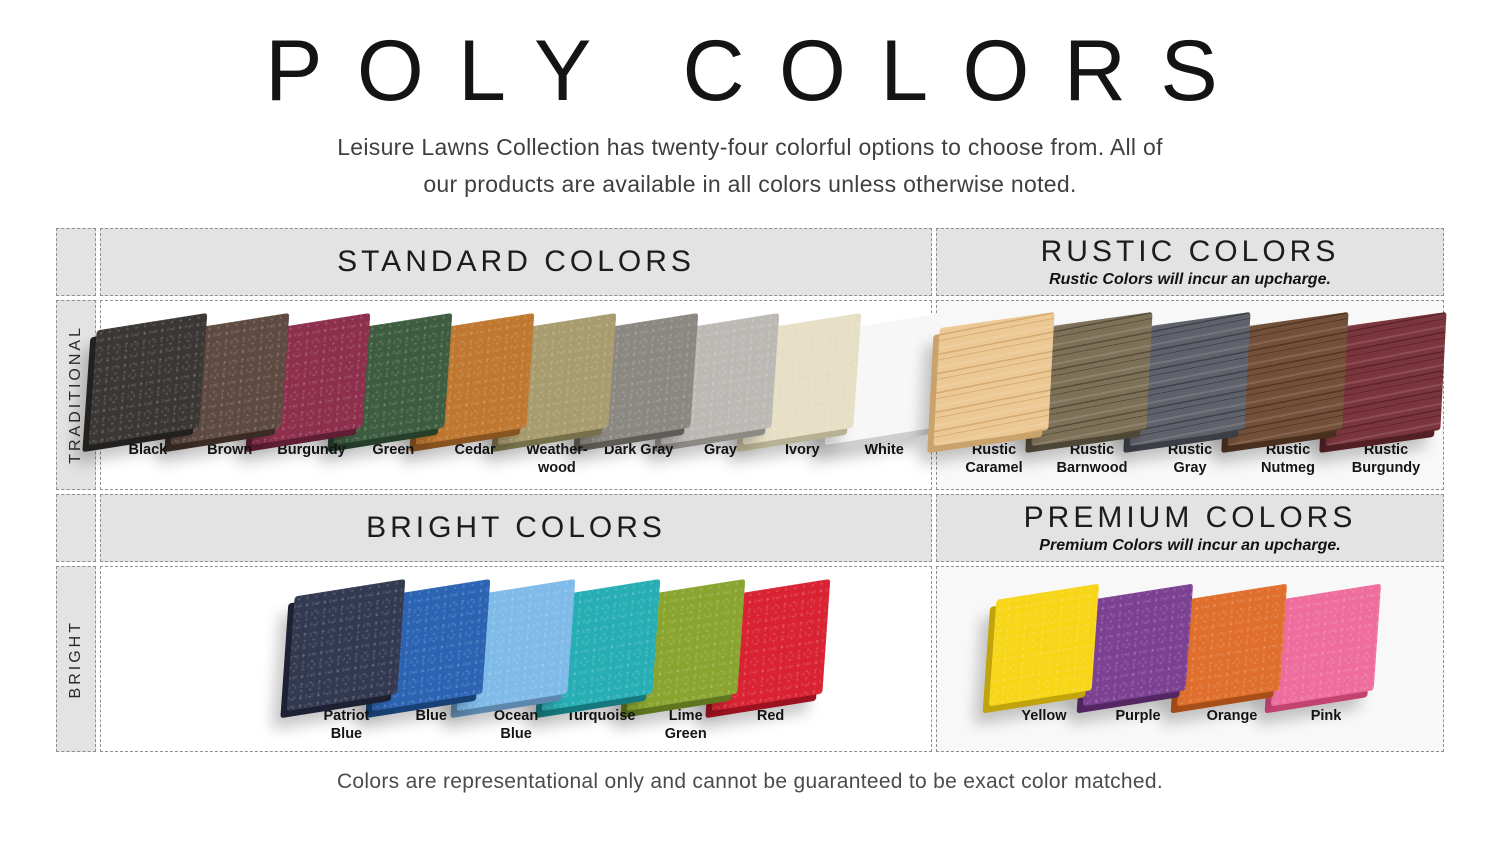 Image resolution: width=1500 pixels, height=843 pixels. I want to click on swatch-patriot-blue: Patriot Blue, so click(346, 655).